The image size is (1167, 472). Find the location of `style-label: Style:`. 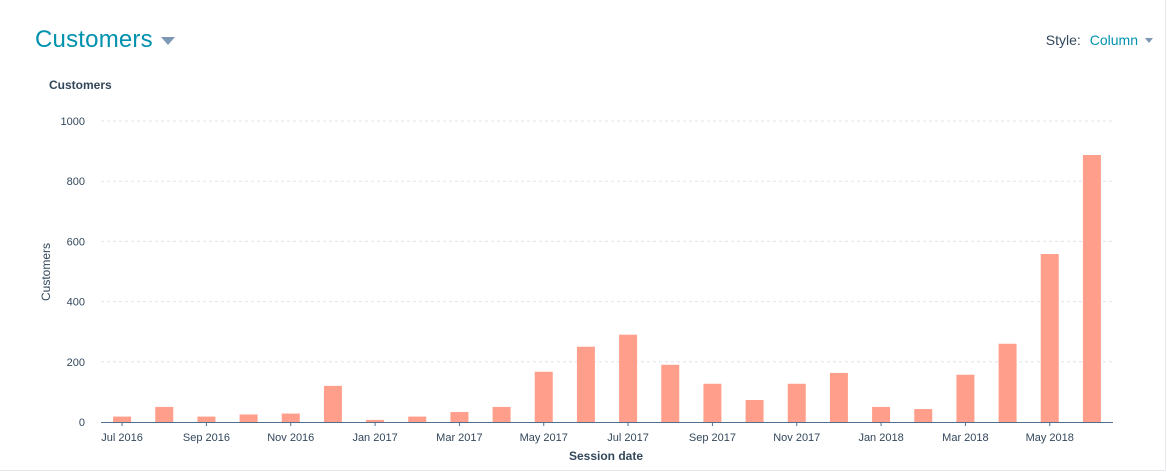

style-label: Style: is located at coordinates (1063, 40).